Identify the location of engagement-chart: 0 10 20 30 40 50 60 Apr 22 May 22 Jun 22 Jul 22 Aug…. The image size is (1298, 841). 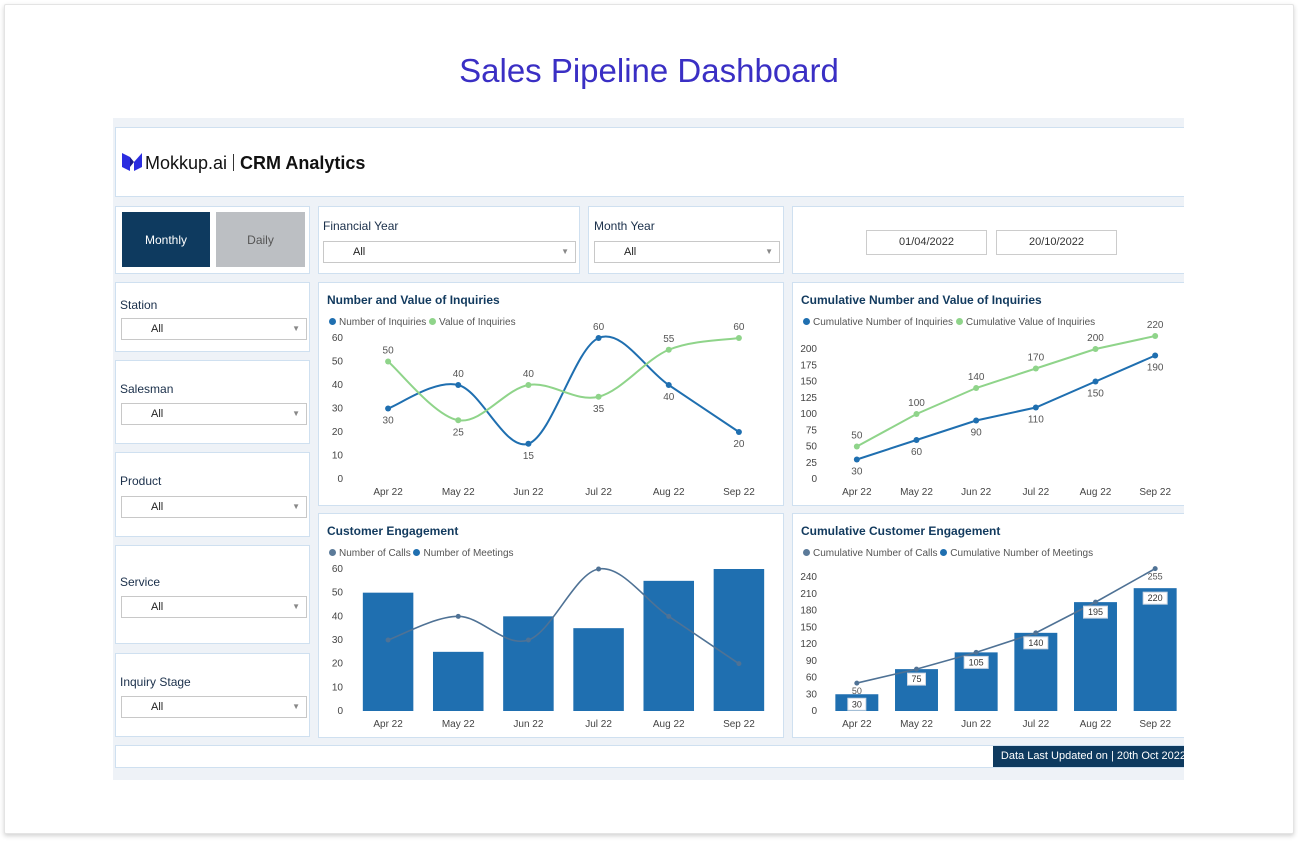
(548, 647).